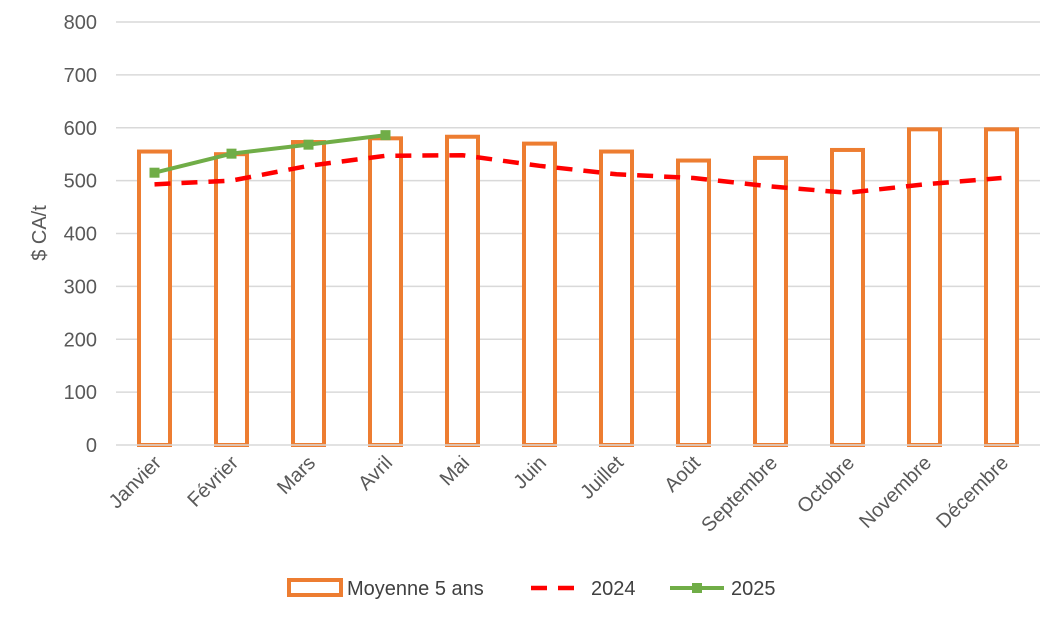  What do you see at coordinates (80, 182) in the screenshot?
I see `y-tick-label: 500` at bounding box center [80, 182].